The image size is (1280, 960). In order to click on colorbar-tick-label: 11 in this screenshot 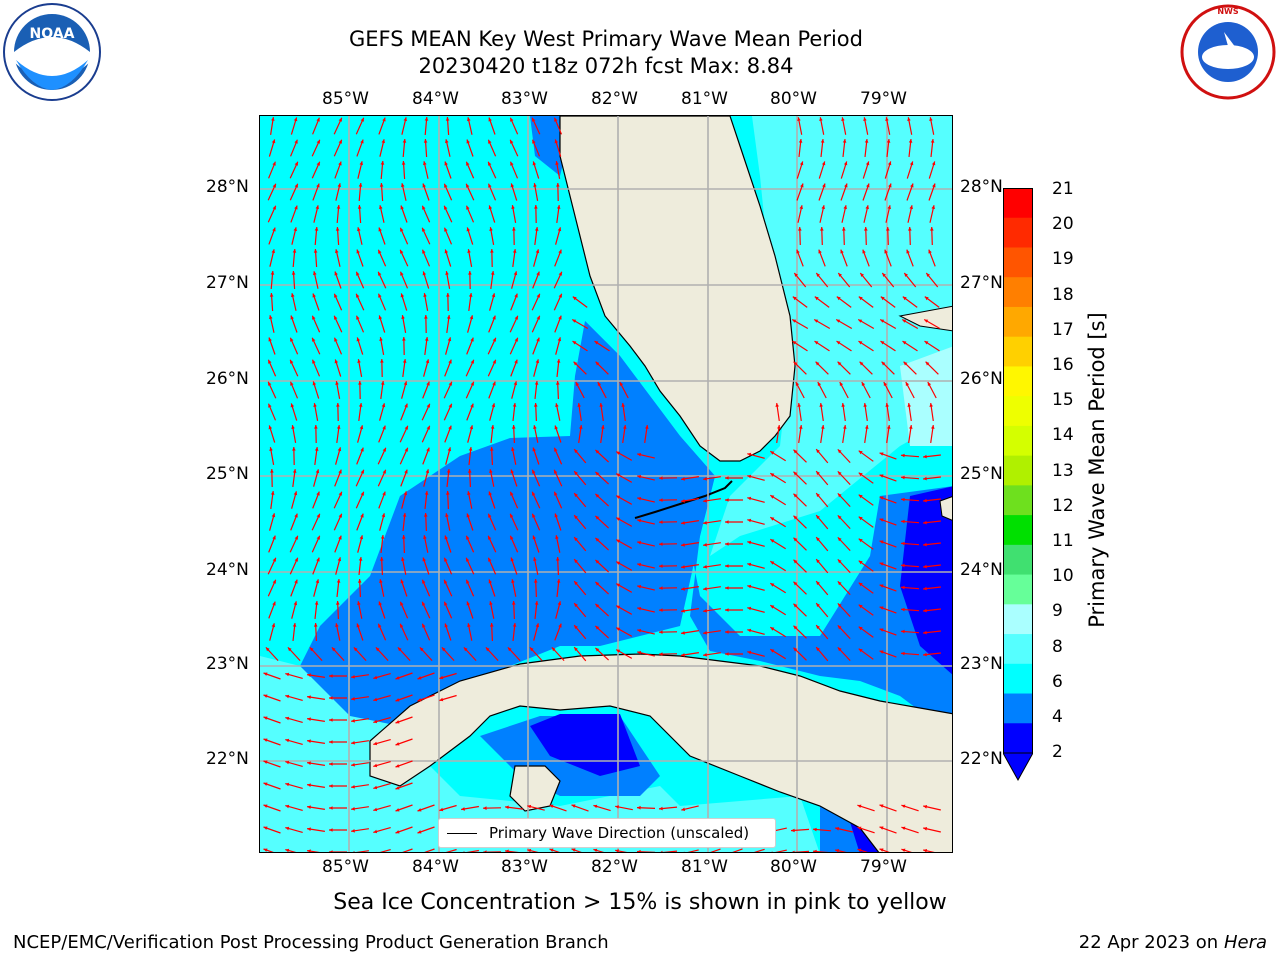, I will do `click(1063, 541)`.